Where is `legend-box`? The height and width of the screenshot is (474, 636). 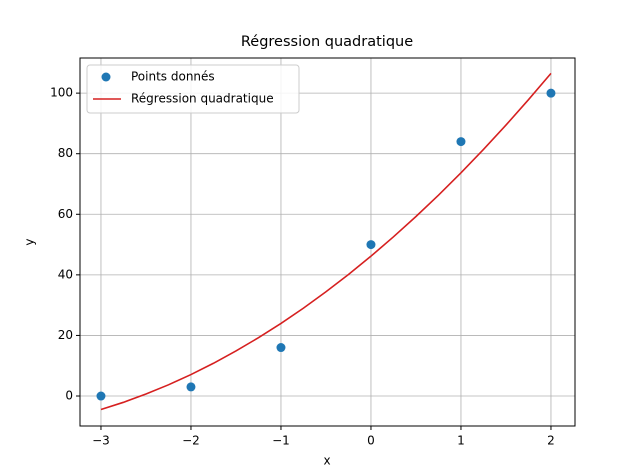
legend-box is located at coordinates (193, 89).